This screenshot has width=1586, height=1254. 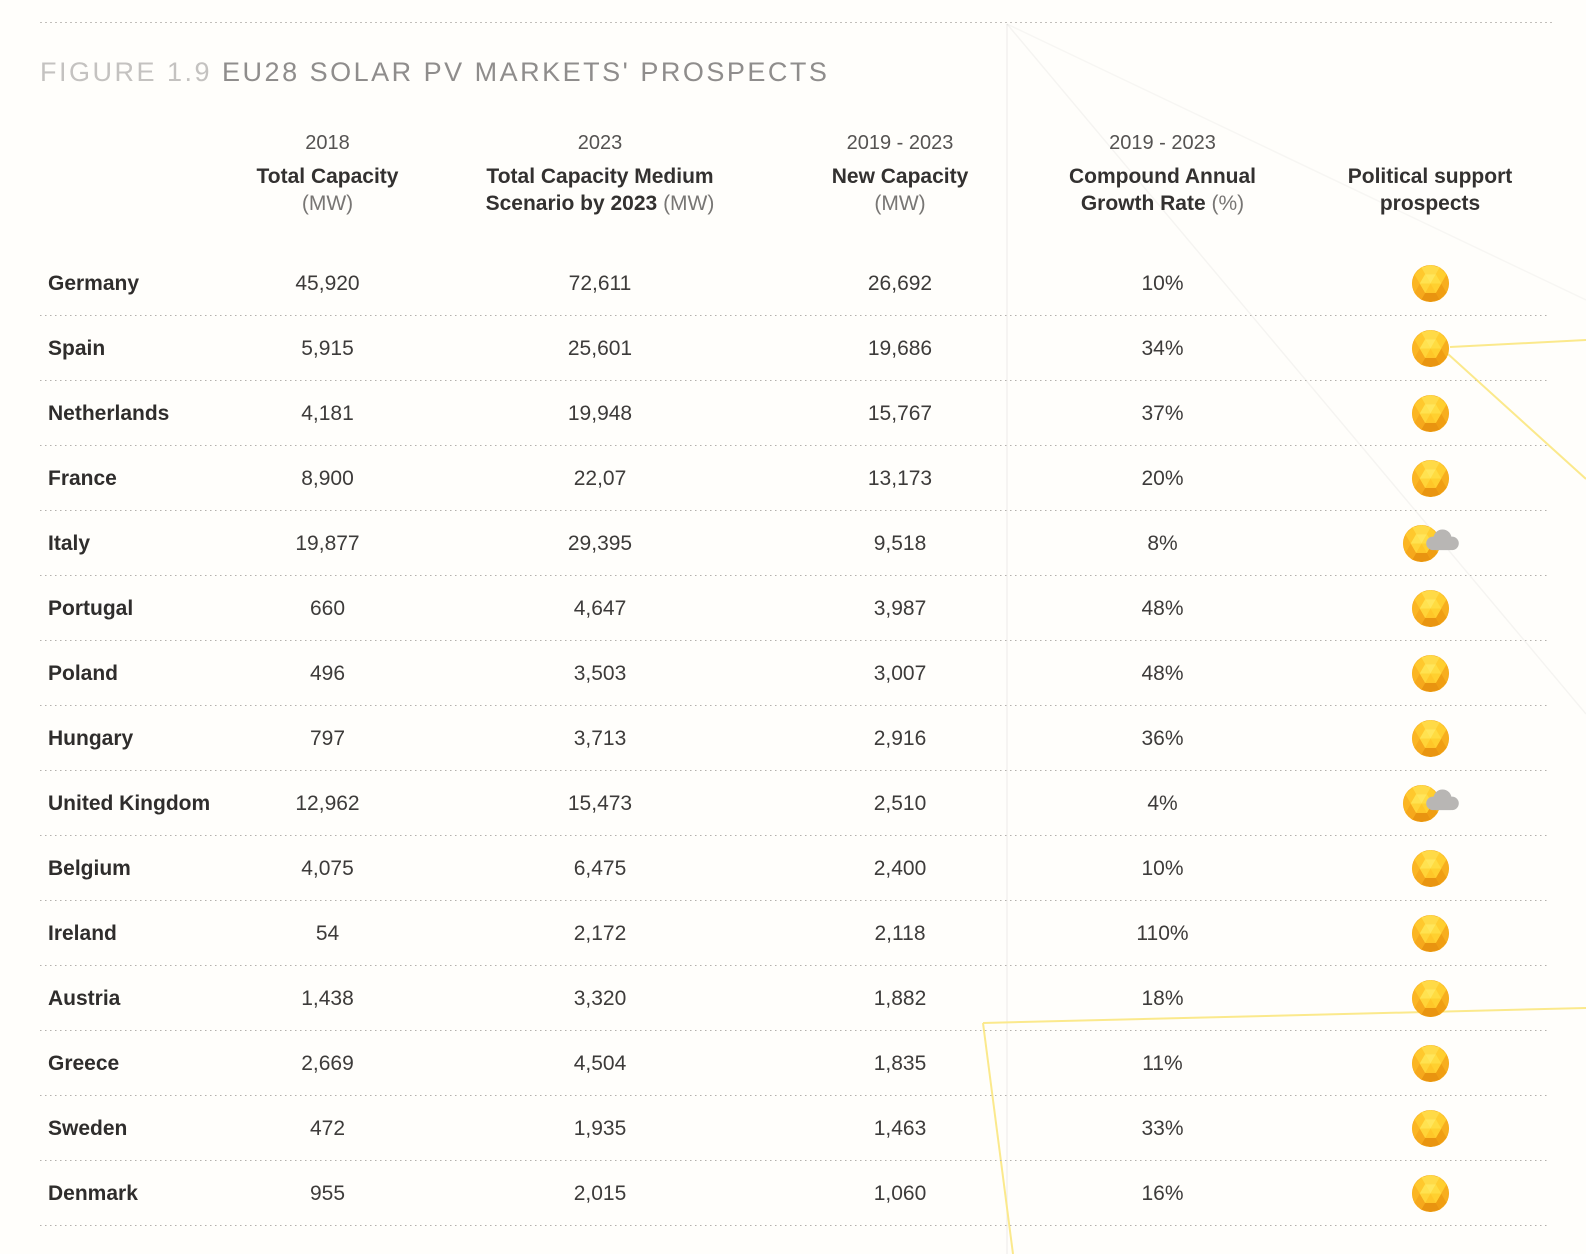 I want to click on total-capacity-2023-cell: 6,475, so click(x=600, y=868).